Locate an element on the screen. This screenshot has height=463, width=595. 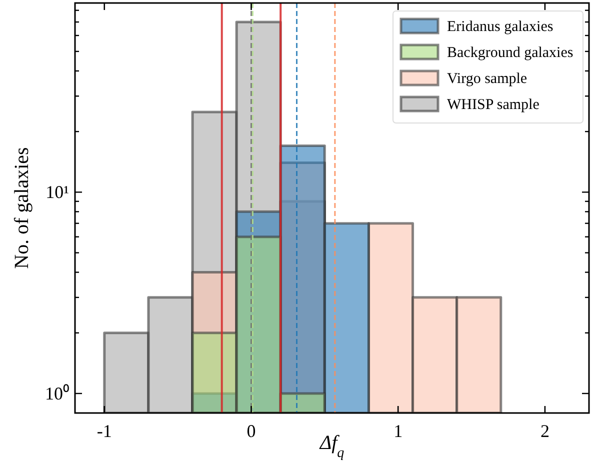
legend-label: Background galaxies is located at coordinates (510, 53).